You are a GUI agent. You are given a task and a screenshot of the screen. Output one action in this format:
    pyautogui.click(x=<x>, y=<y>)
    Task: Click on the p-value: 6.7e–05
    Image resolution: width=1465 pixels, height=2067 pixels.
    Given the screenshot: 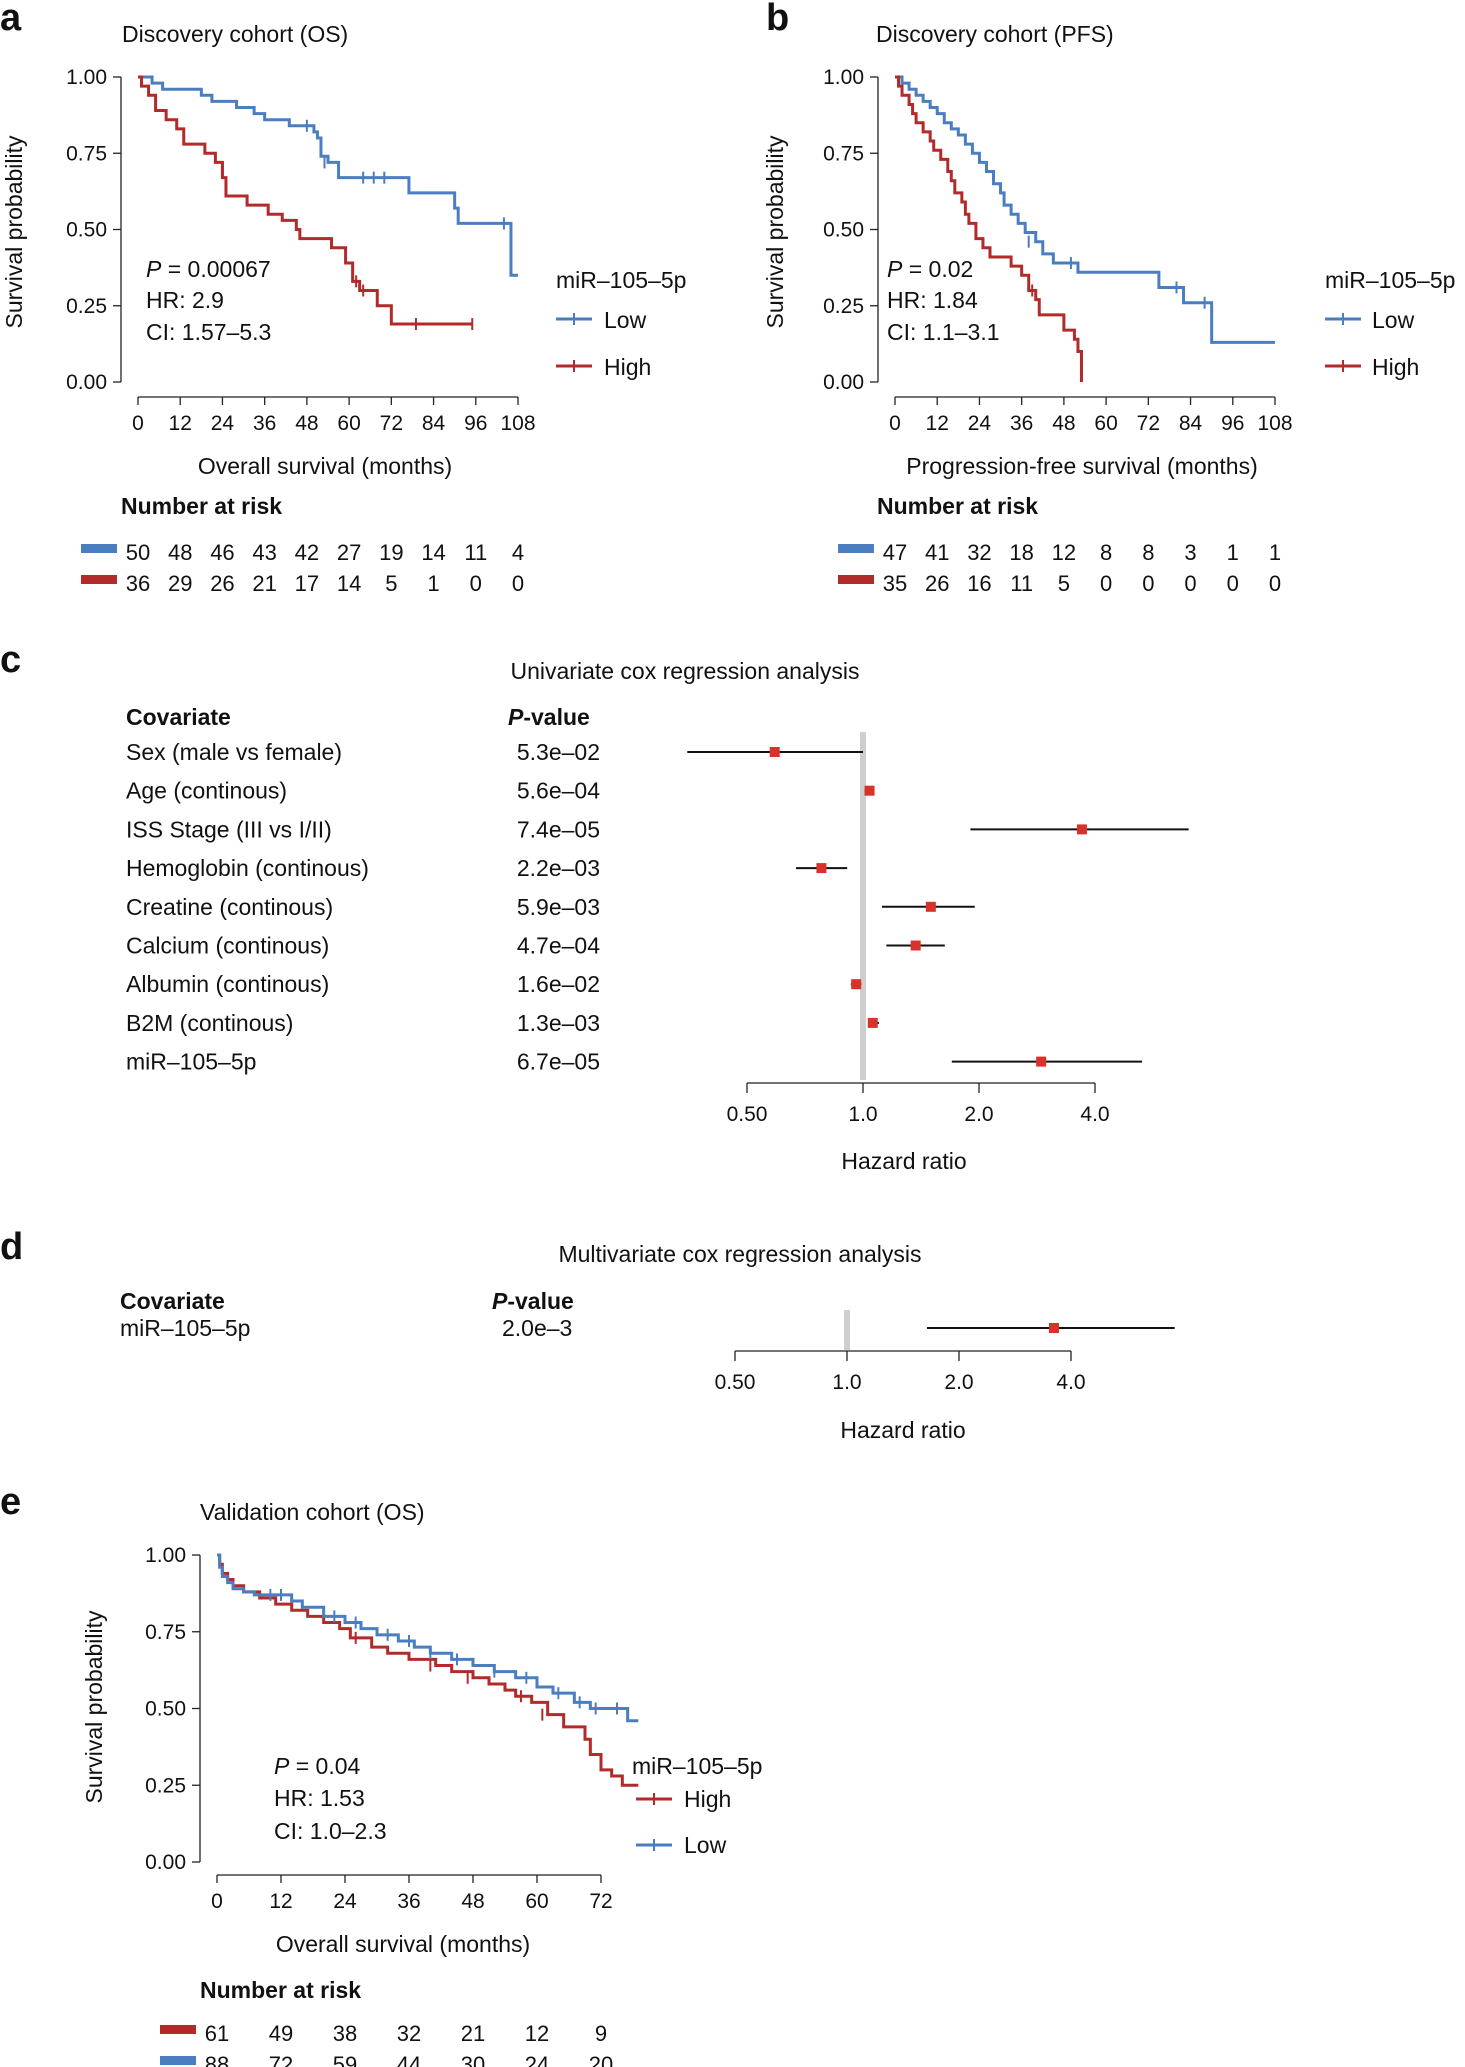 What is the action you would take?
    pyautogui.click(x=558, y=1062)
    